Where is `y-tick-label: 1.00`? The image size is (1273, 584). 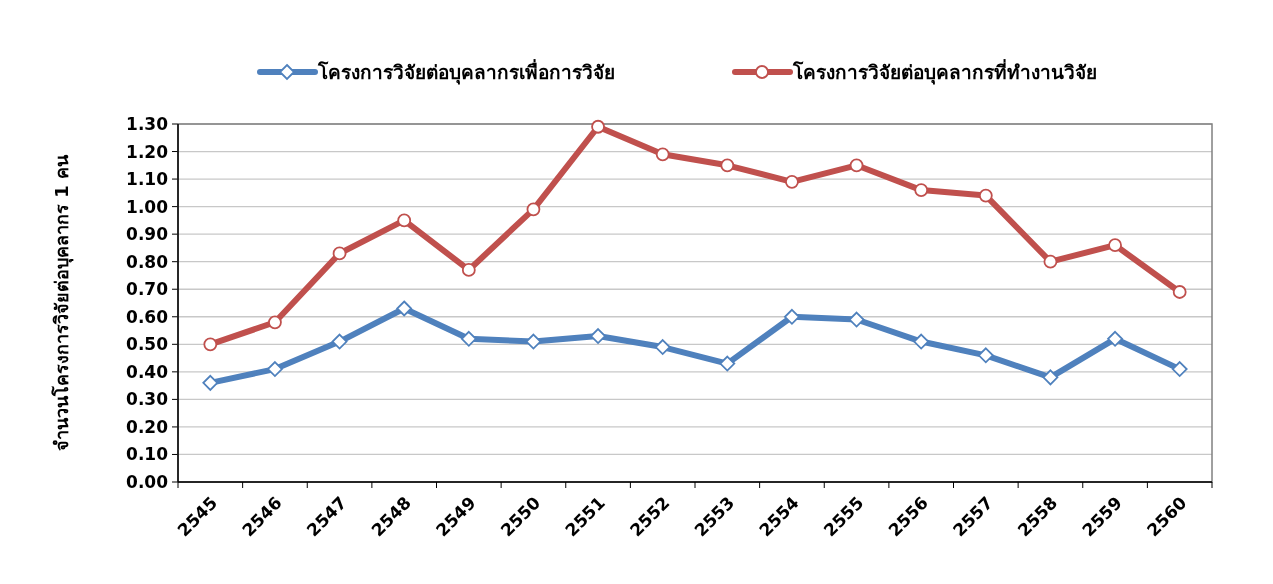 y-tick-label: 1.00 is located at coordinates (147, 206).